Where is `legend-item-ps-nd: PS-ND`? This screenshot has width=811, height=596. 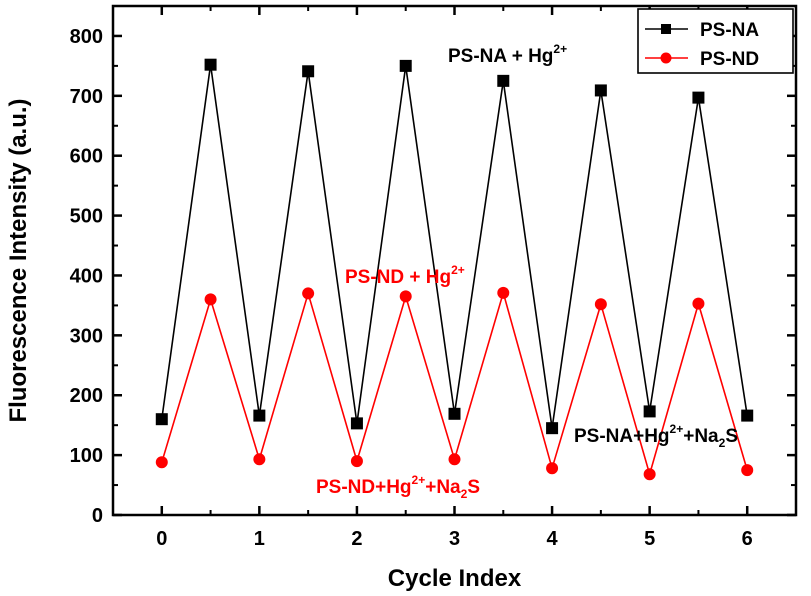
legend-item-ps-nd: PS-ND is located at coordinates (702, 59).